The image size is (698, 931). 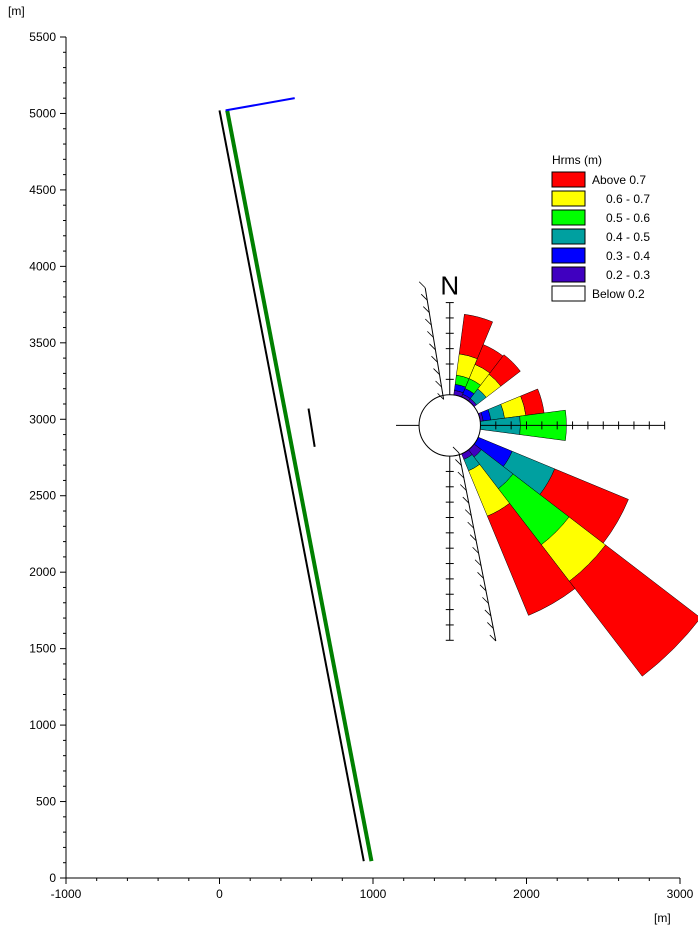 What do you see at coordinates (66, 894) in the screenshot?
I see `x-tick-label: -1000` at bounding box center [66, 894].